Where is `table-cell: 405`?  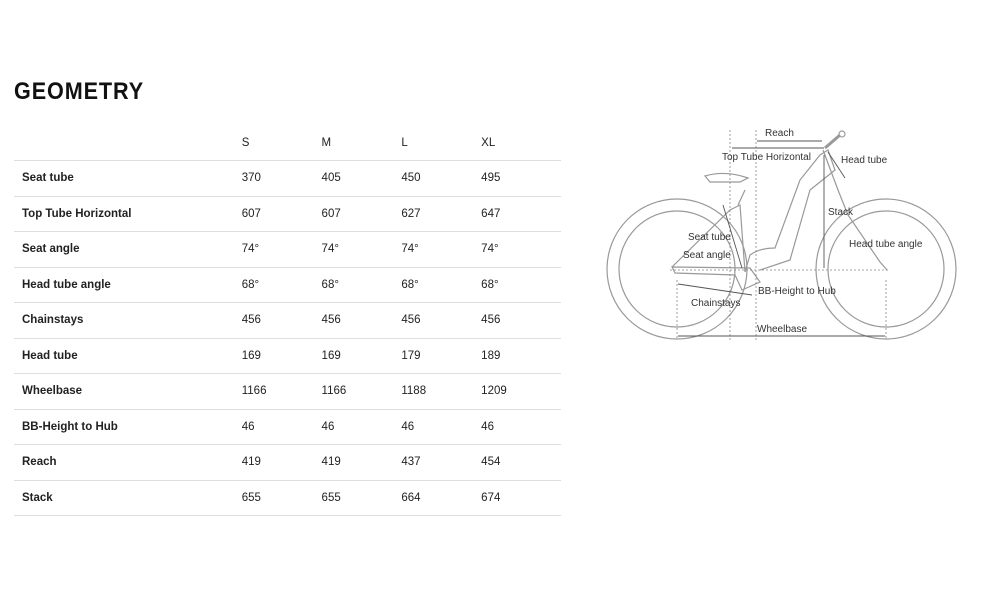 table-cell: 405 is located at coordinates (331, 178).